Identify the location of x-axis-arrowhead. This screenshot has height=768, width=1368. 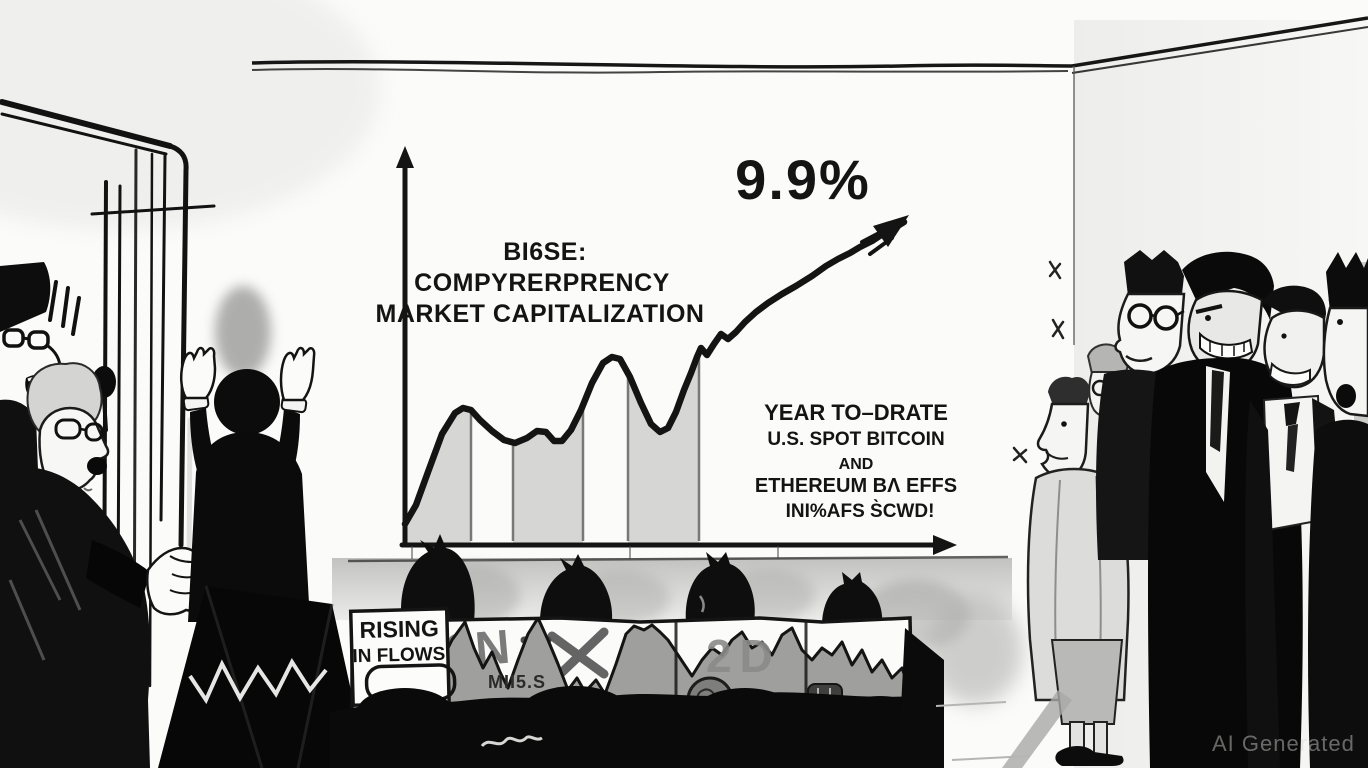
(945, 545).